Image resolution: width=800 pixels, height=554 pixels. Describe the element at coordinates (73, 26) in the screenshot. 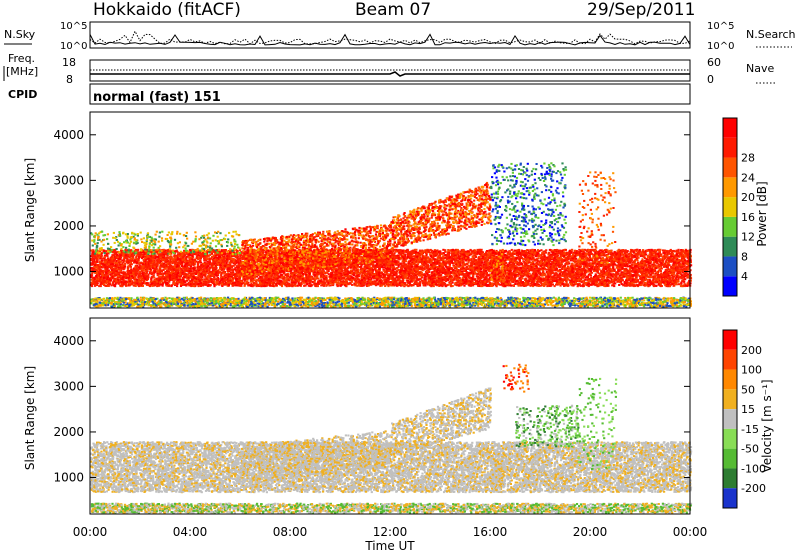

I see `noise-top-tick-left: 10^5` at that location.